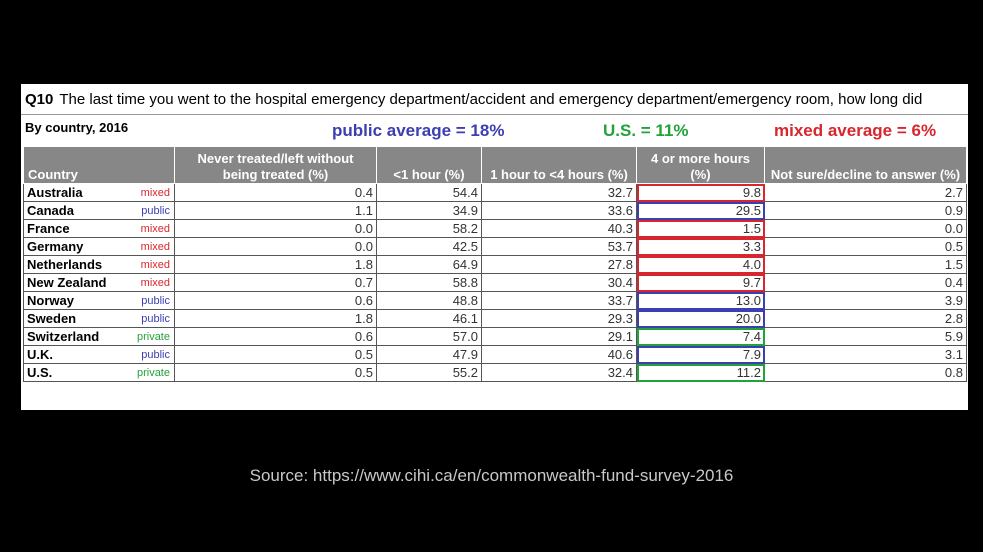 Image resolution: width=983 pixels, height=552 pixels. What do you see at coordinates (153, 373) in the screenshot?
I see `health-system-type-label: private` at bounding box center [153, 373].